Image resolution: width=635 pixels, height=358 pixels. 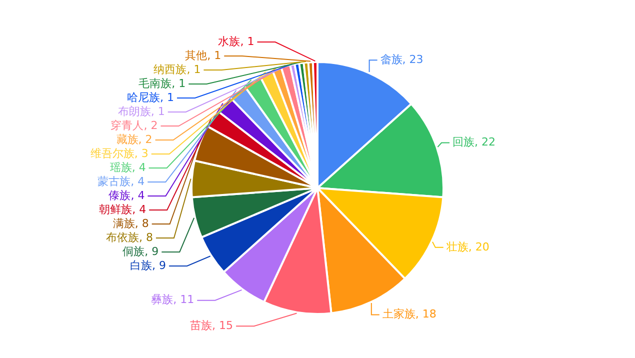 What do you see at coordinates (456, 247) in the screenshot?
I see `slice-label: 壮族` at bounding box center [456, 247].